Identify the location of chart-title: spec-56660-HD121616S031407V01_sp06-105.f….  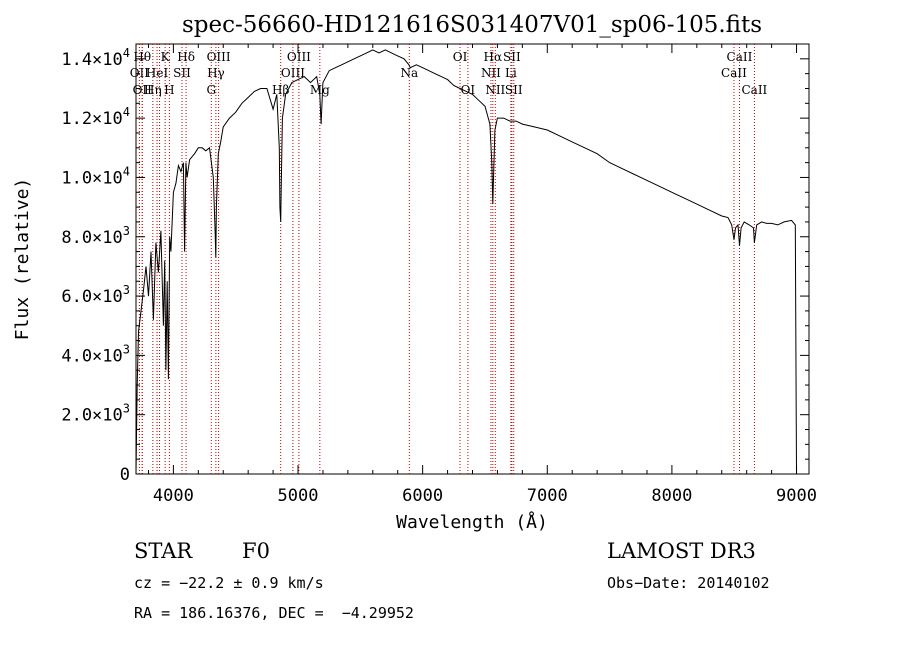
(472, 25).